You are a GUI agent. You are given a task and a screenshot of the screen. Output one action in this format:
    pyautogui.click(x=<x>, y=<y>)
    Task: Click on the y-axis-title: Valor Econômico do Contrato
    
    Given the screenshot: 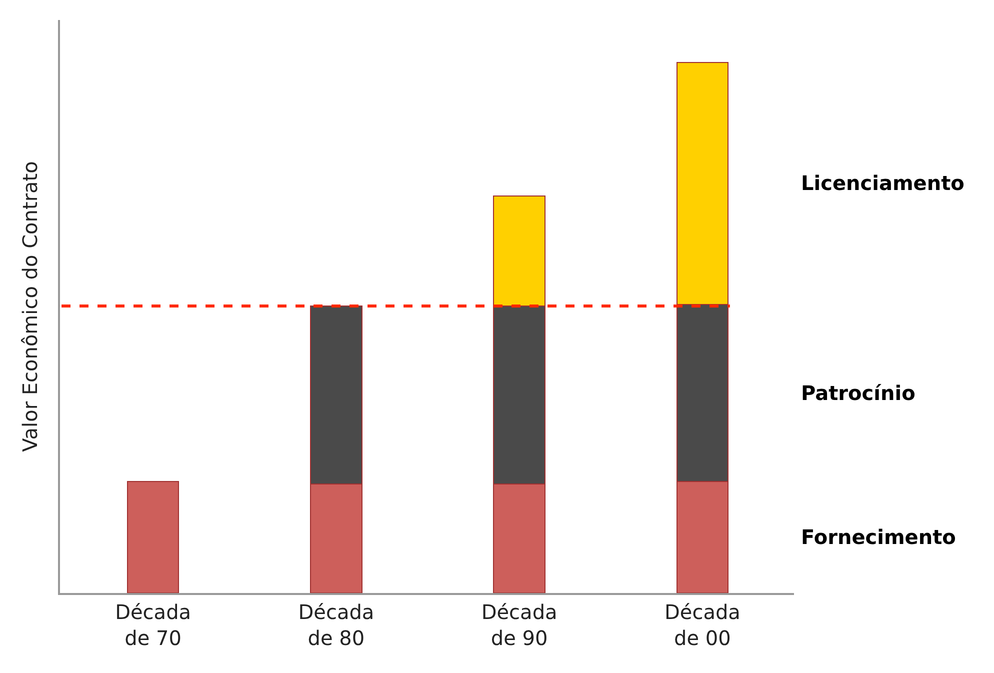 What is the action you would take?
    pyautogui.click(x=30, y=306)
    